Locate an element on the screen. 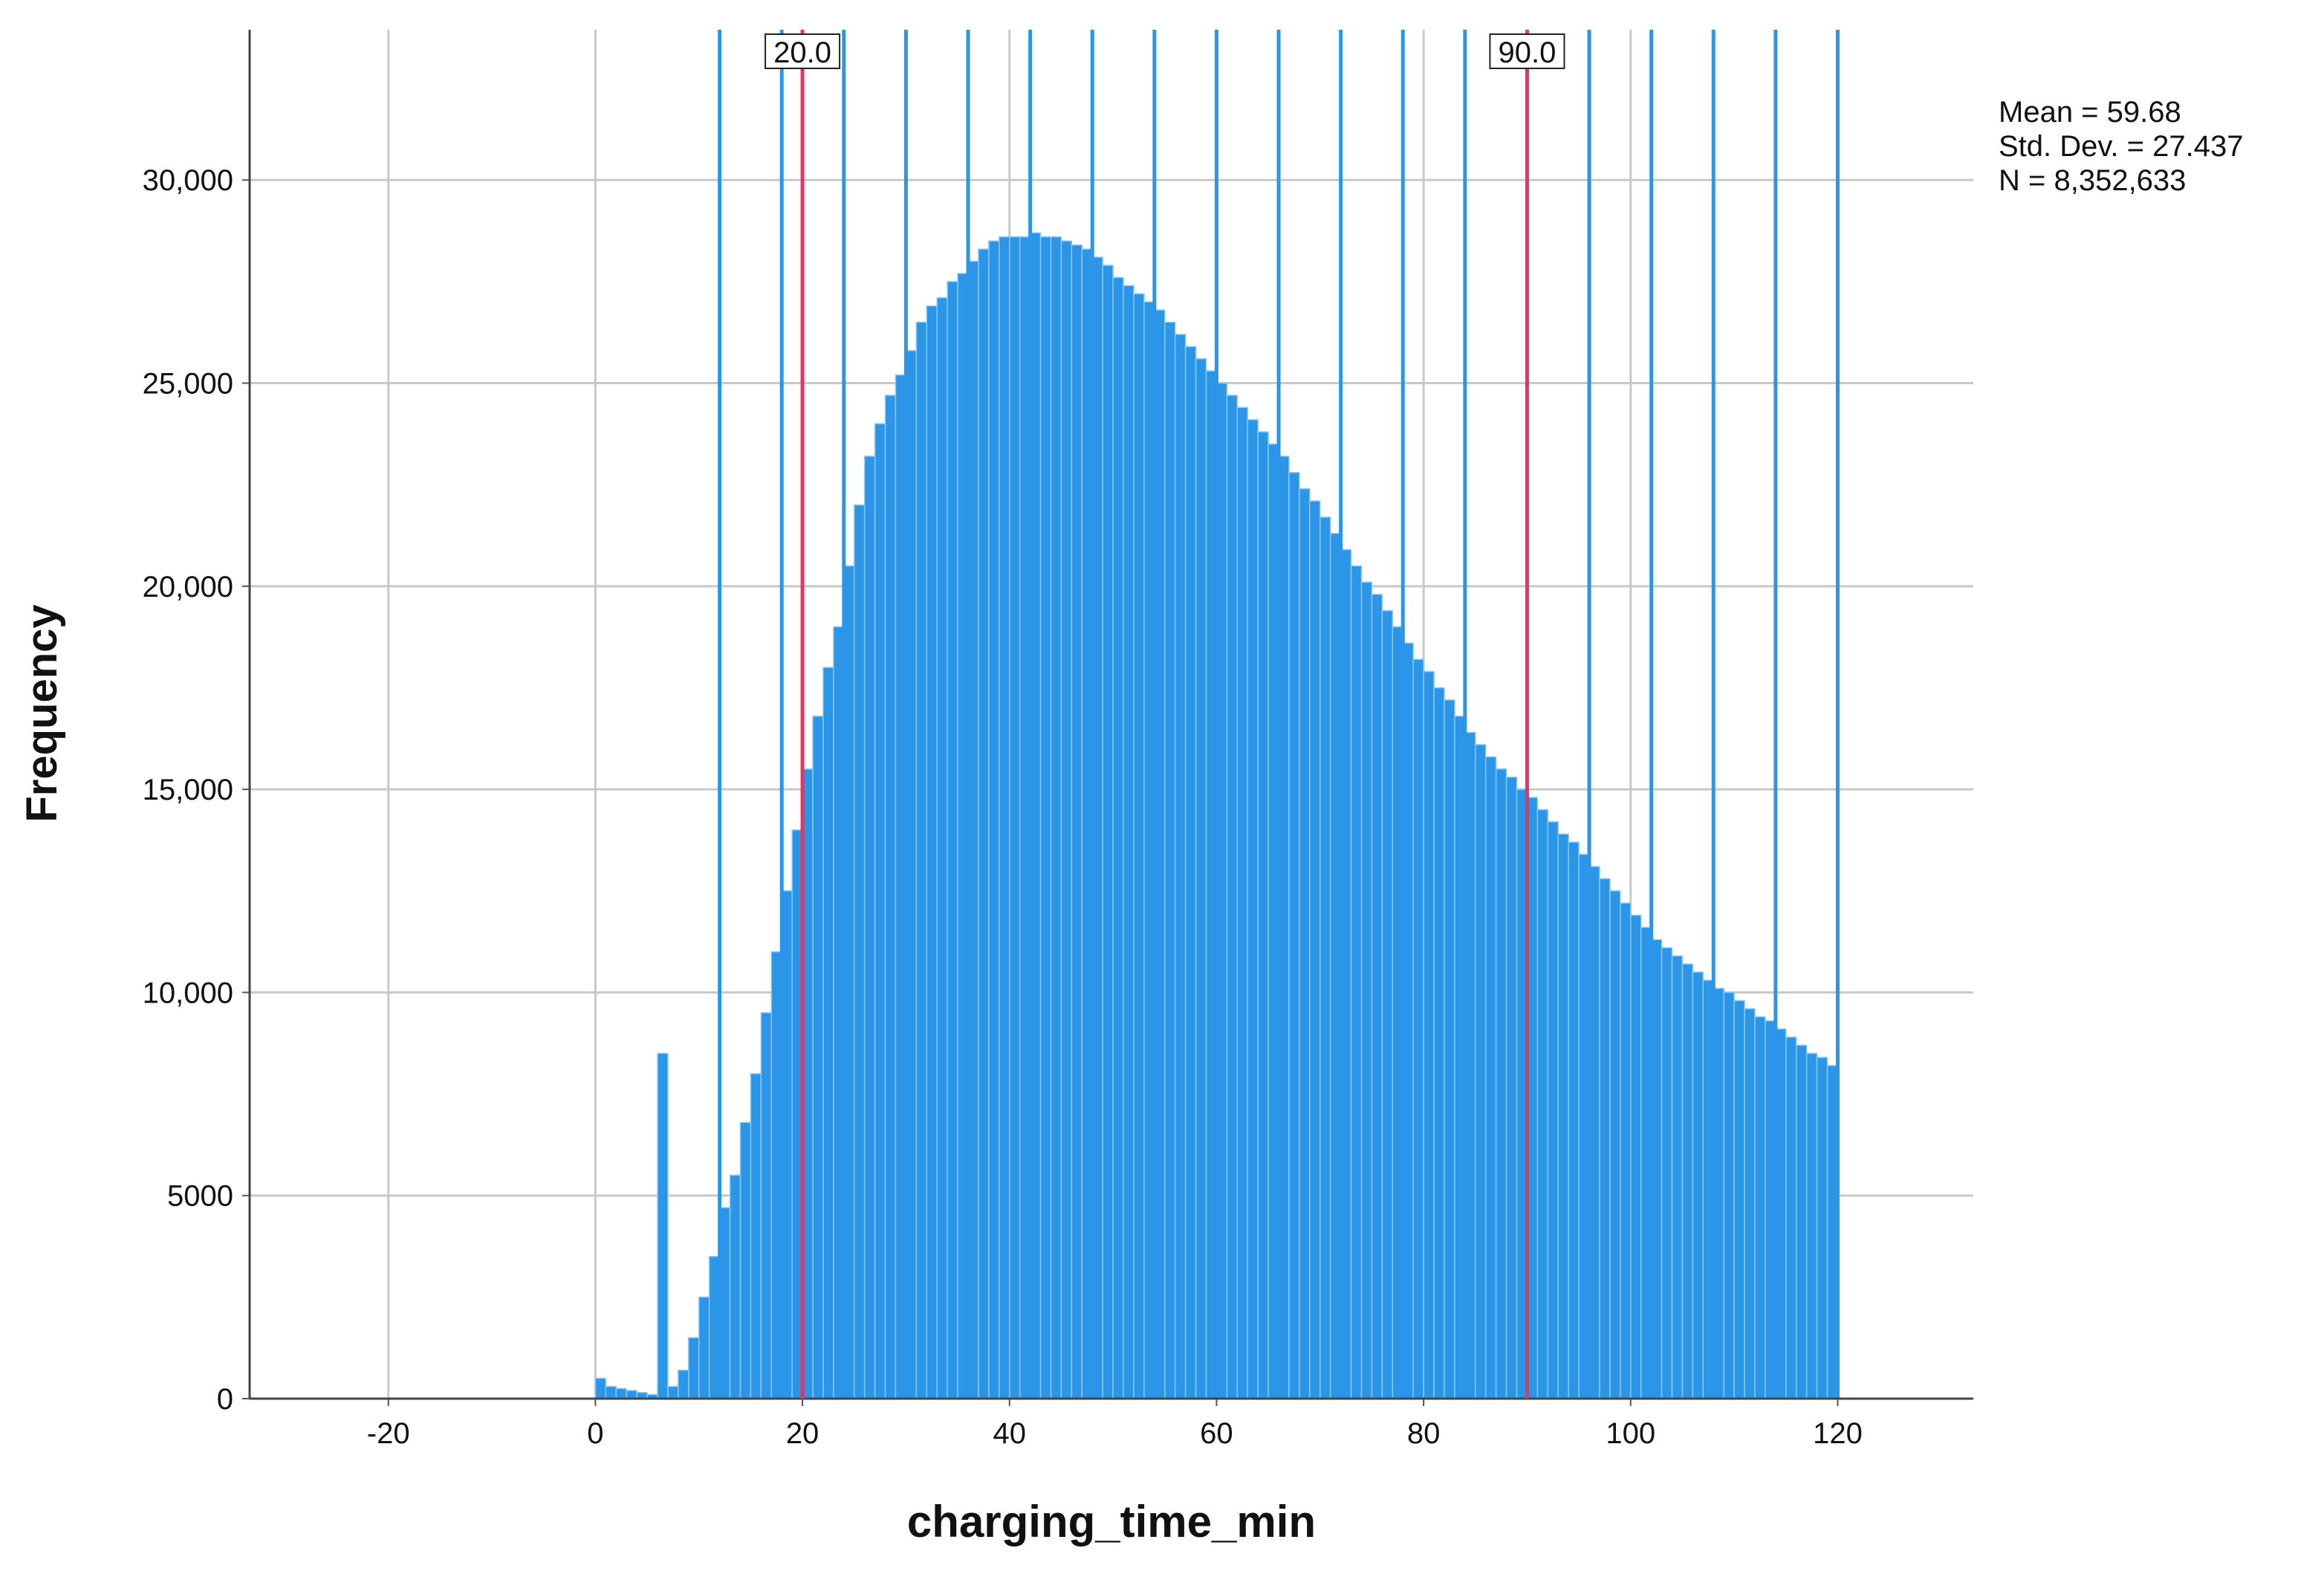 This screenshot has height=1577, width=2324. x-tick-label: 100 is located at coordinates (1630, 1434).